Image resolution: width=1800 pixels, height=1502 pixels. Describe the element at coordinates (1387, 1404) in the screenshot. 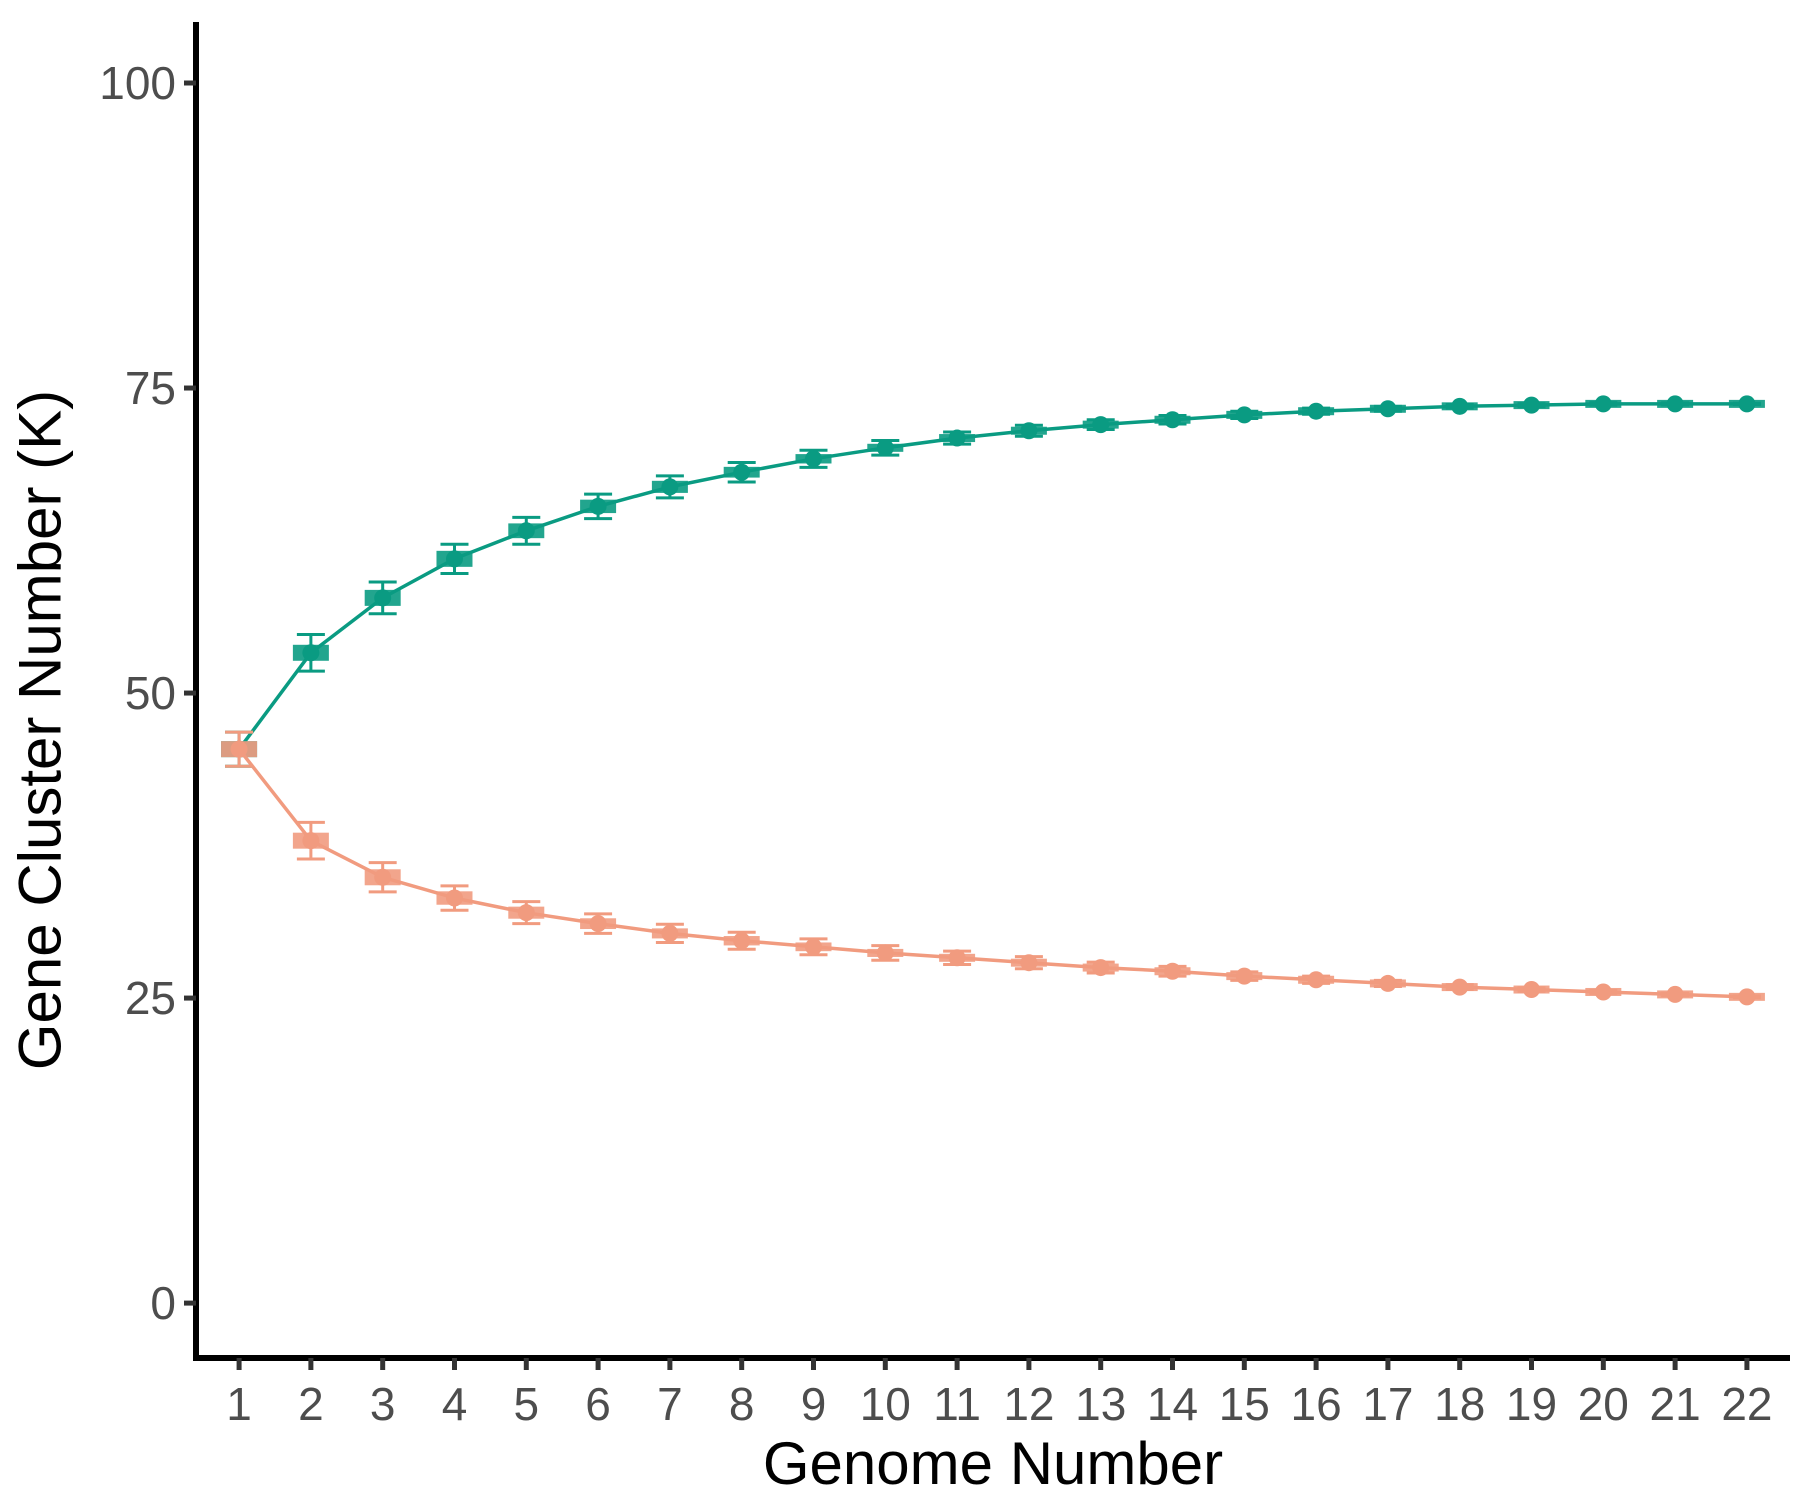

I see `x-tick-label-17: 17` at that location.